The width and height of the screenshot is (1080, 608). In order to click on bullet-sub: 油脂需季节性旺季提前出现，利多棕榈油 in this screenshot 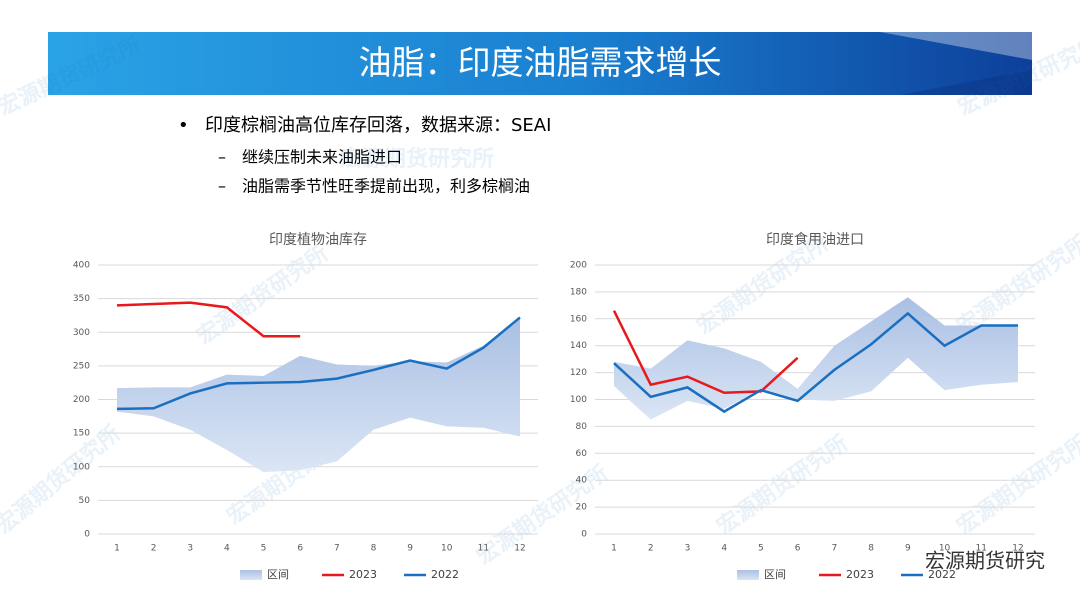, I will do `click(386, 186)`.